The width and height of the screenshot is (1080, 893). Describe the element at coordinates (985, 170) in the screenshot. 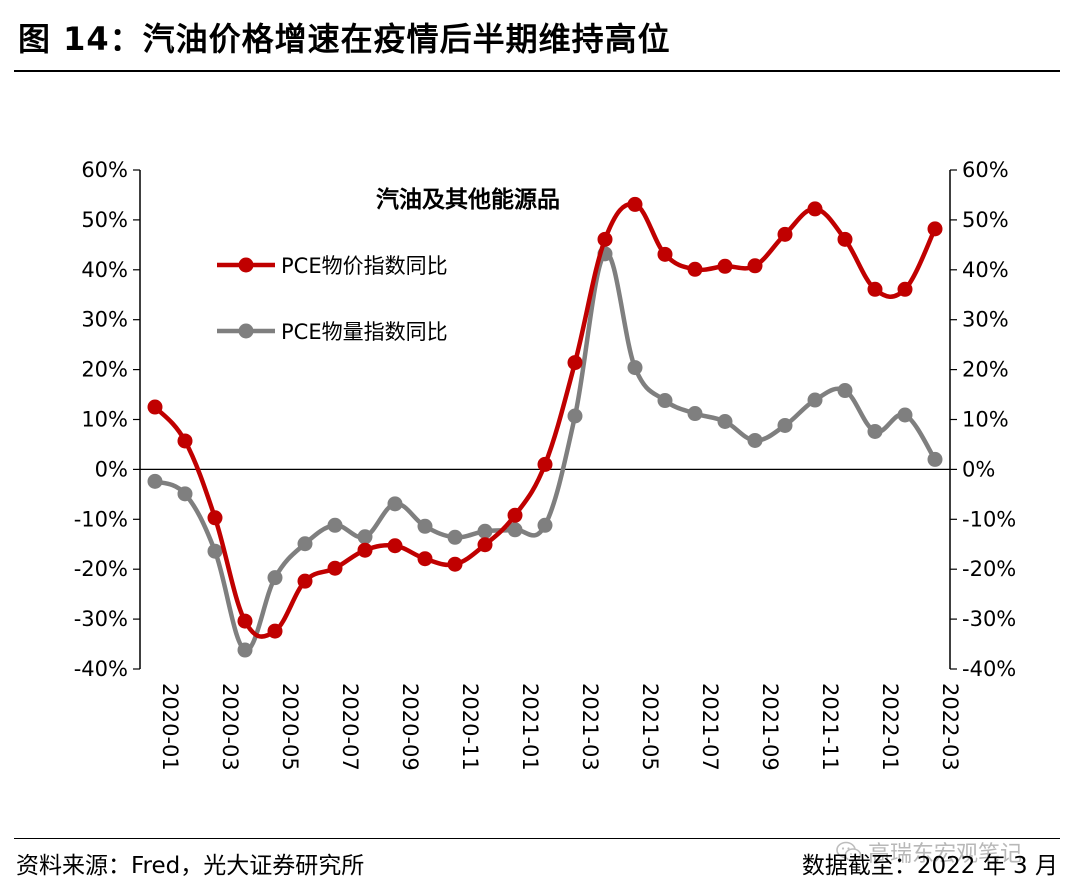

I see `y-tick-label-right: 60%` at that location.